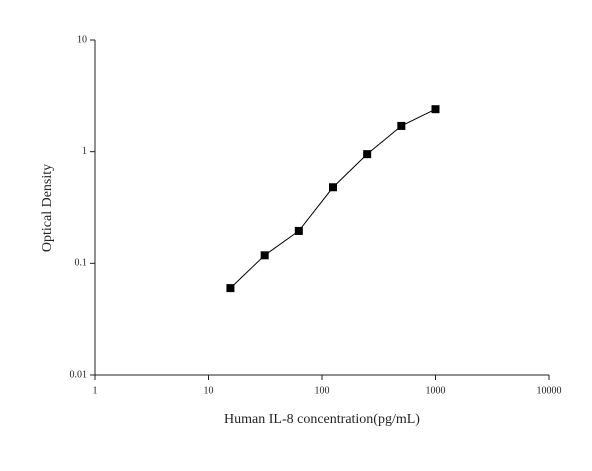  Describe the element at coordinates (209, 390) in the screenshot. I see `x-tick-label: 10` at that location.